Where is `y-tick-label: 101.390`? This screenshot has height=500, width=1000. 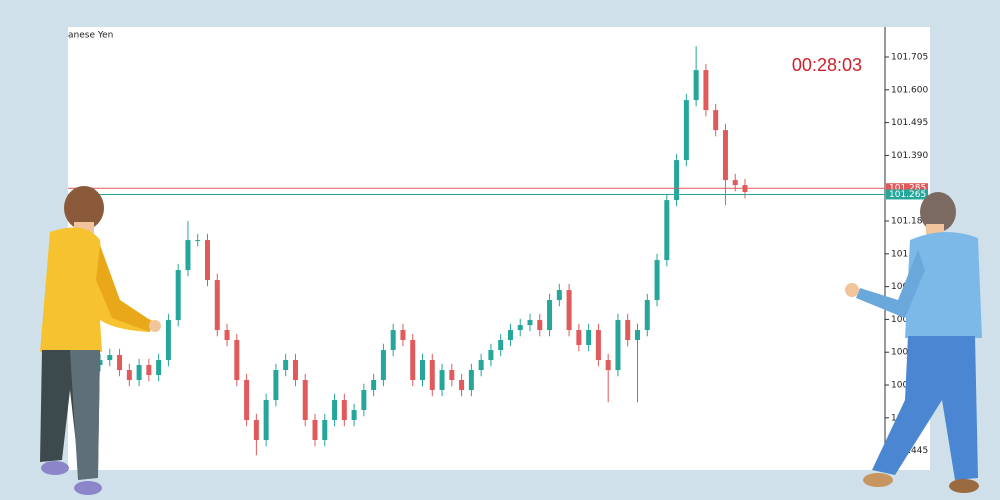
y-tick-label: 101.390 is located at coordinates (909, 156).